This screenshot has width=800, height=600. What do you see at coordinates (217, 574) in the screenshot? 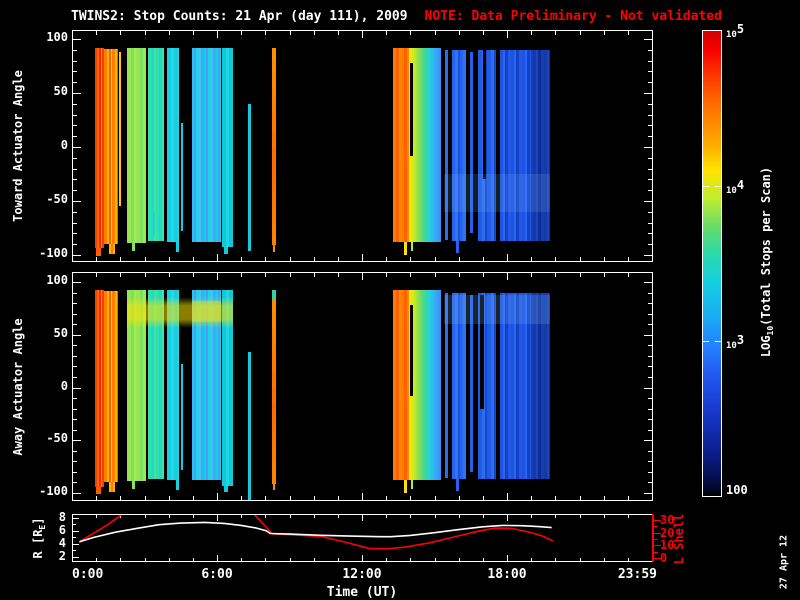
I see `x-tick-label: 6:00` at bounding box center [217, 574].